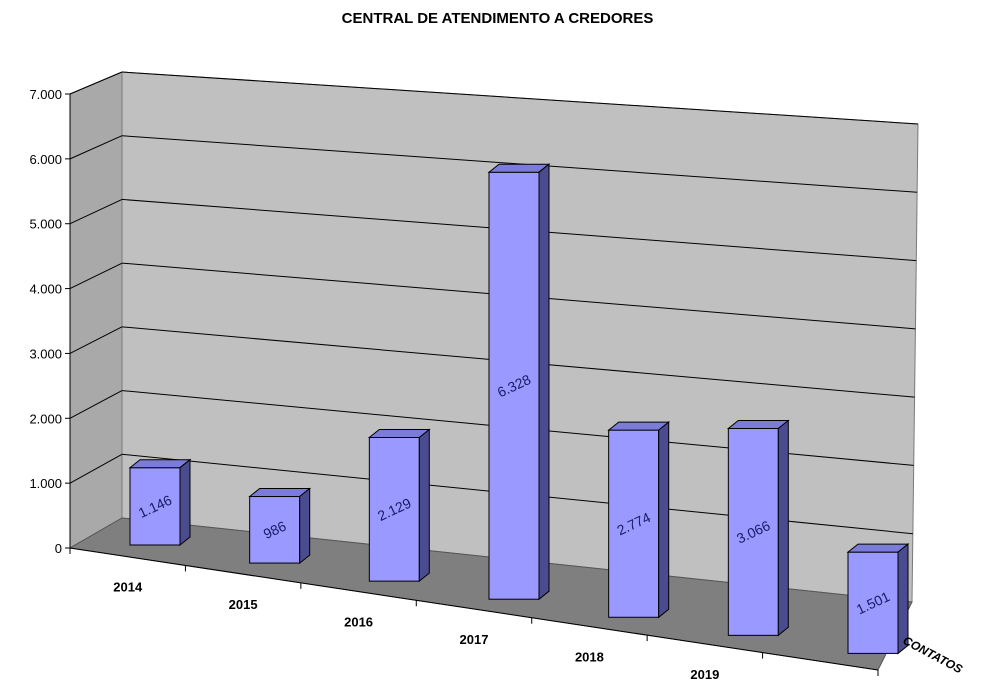 This screenshot has height=680, width=995. Describe the element at coordinates (128, 587) in the screenshot. I see `x-tick-label: 2014` at that location.